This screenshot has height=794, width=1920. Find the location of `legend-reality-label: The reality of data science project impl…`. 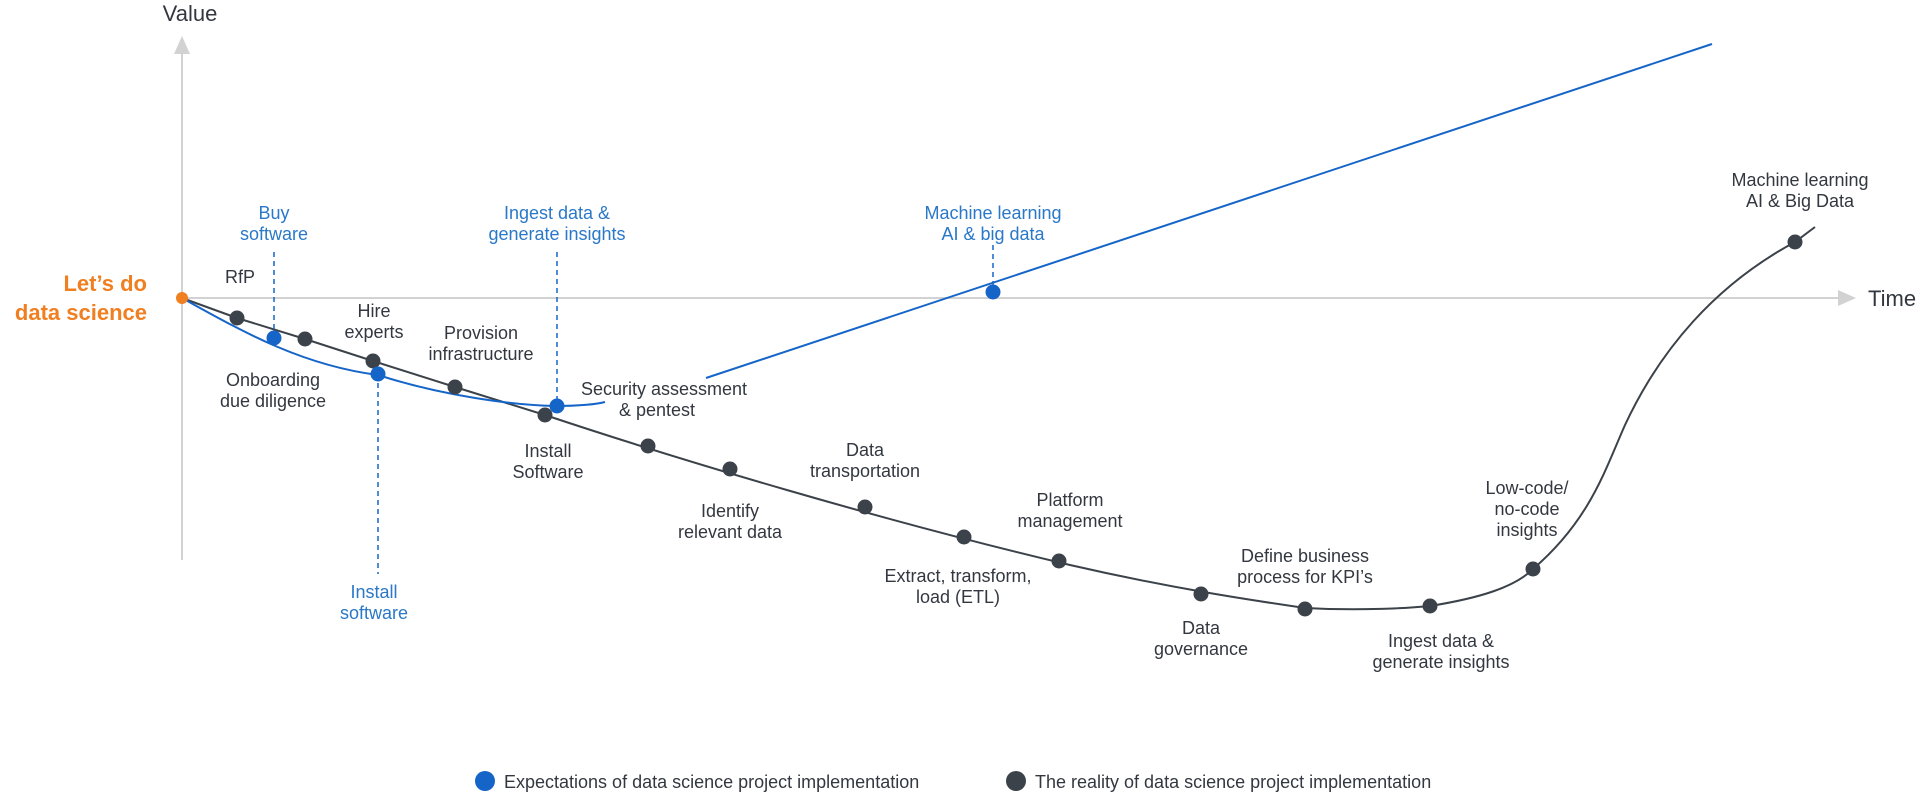

legend-reality-label: The reality of data science project impl… is located at coordinates (1233, 782).